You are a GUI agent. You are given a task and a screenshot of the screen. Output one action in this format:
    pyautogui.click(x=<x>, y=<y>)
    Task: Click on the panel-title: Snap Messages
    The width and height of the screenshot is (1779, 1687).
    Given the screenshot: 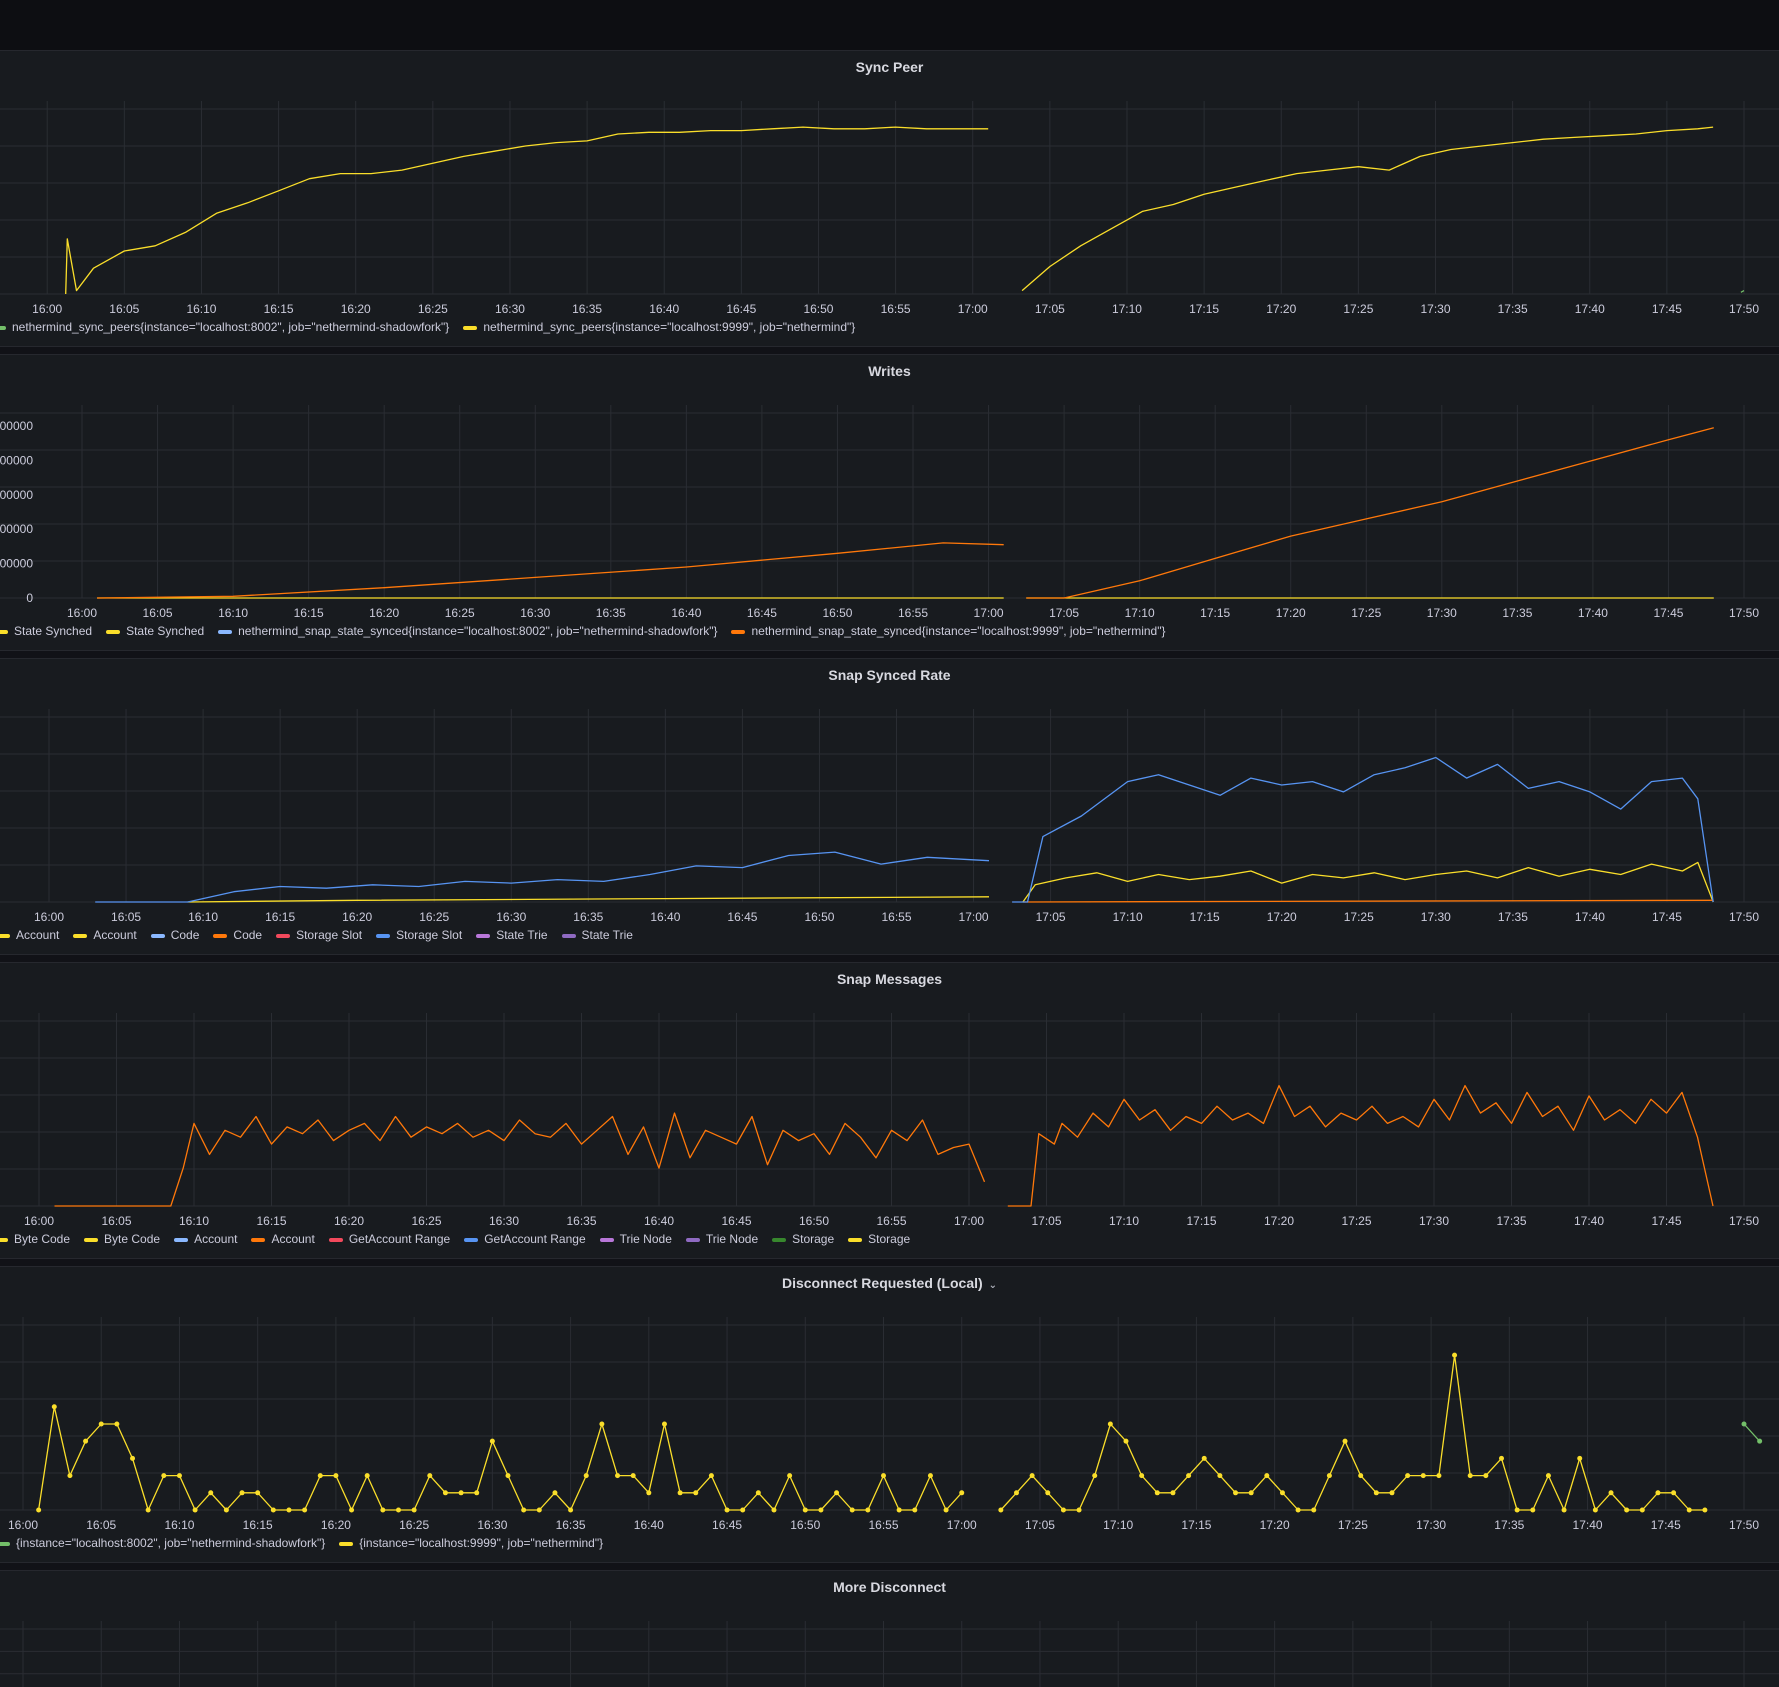 What is the action you would take?
    pyautogui.click(x=889, y=979)
    